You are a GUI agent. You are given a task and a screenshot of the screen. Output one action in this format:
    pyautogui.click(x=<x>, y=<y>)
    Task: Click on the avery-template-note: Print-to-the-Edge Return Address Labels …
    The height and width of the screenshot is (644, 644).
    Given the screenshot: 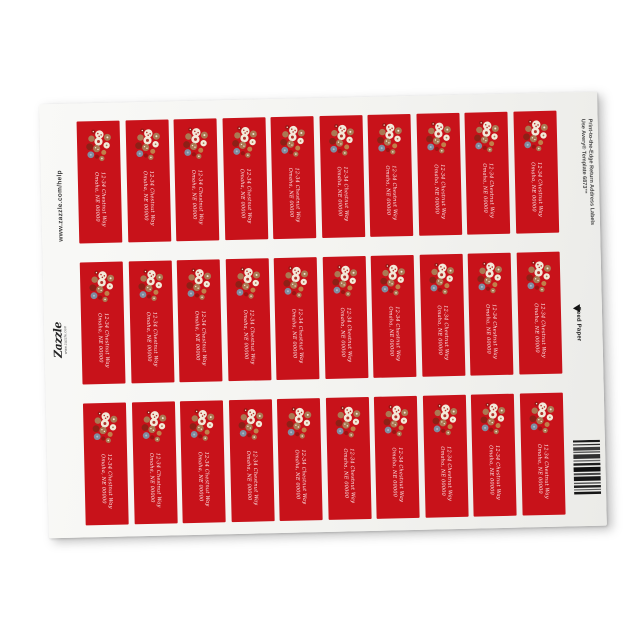 What is the action you would take?
    pyautogui.click(x=587, y=172)
    